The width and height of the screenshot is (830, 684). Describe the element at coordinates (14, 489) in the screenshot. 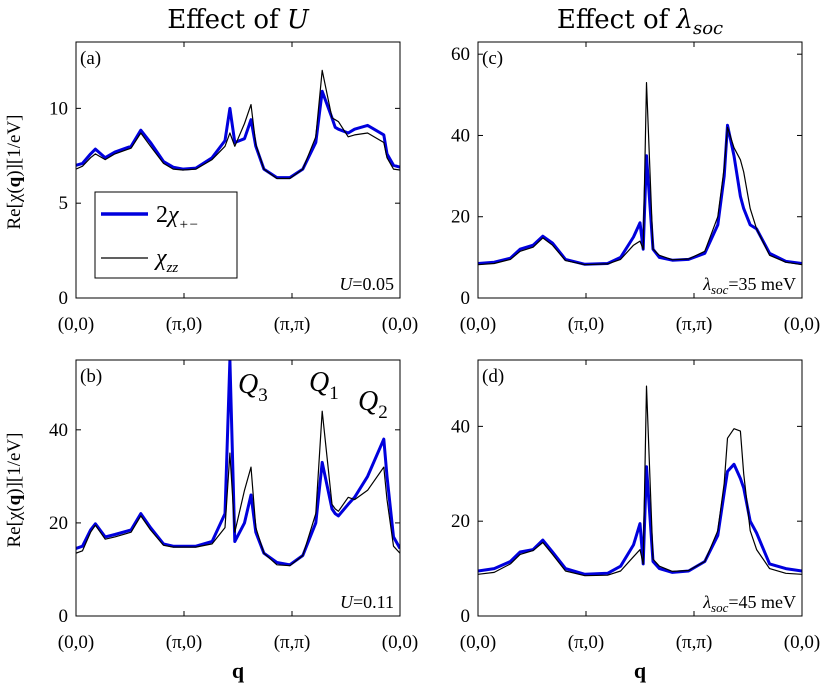

I see `ylabel-bottom: Re[χ(q)][1/eV]` at that location.